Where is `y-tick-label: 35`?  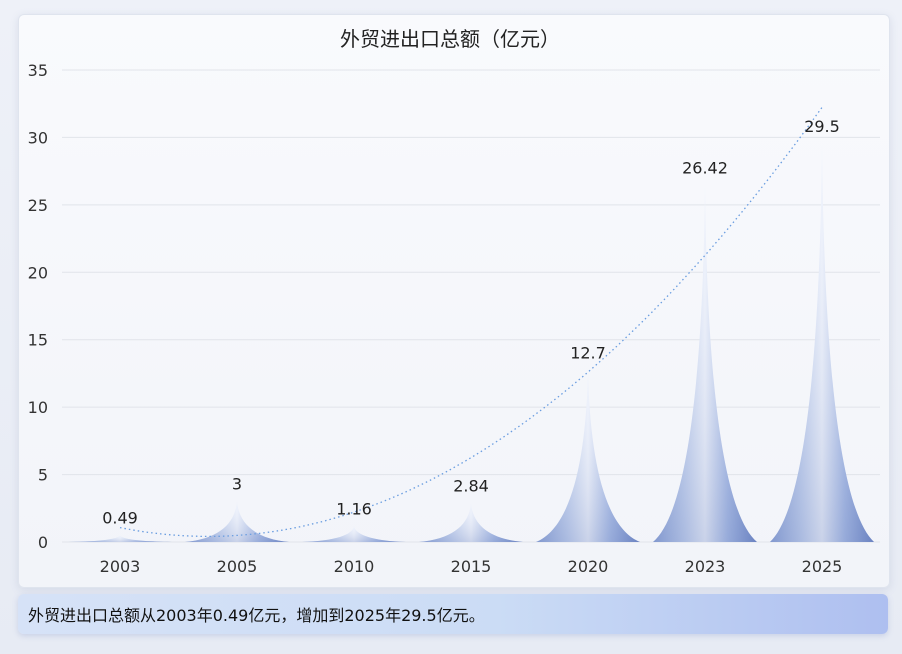 y-tick-label: 35 is located at coordinates (38, 70).